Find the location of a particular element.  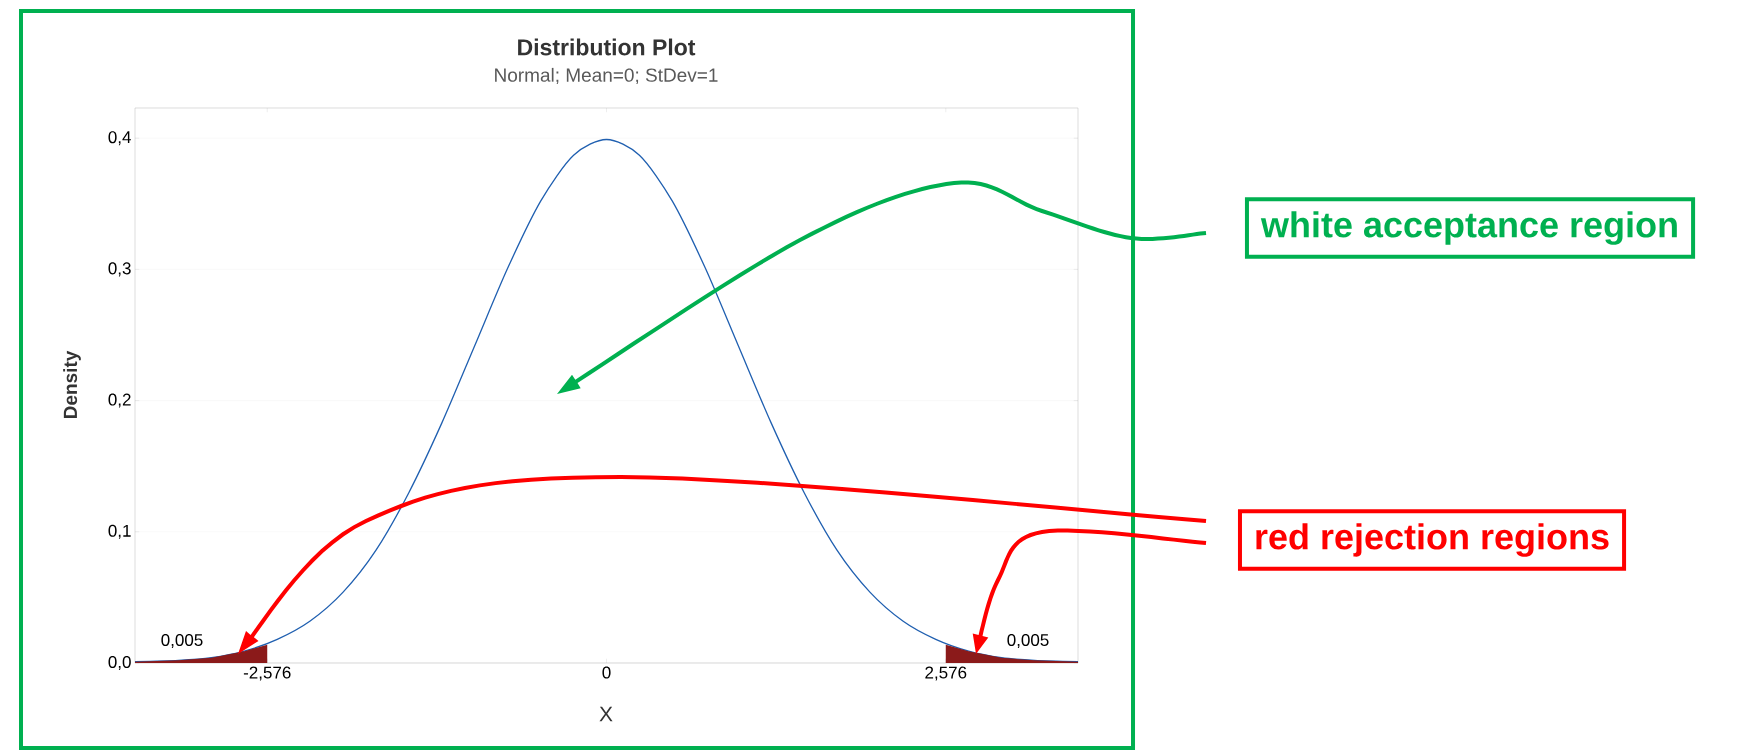

x-tick-label: 0 is located at coordinates (606, 672).